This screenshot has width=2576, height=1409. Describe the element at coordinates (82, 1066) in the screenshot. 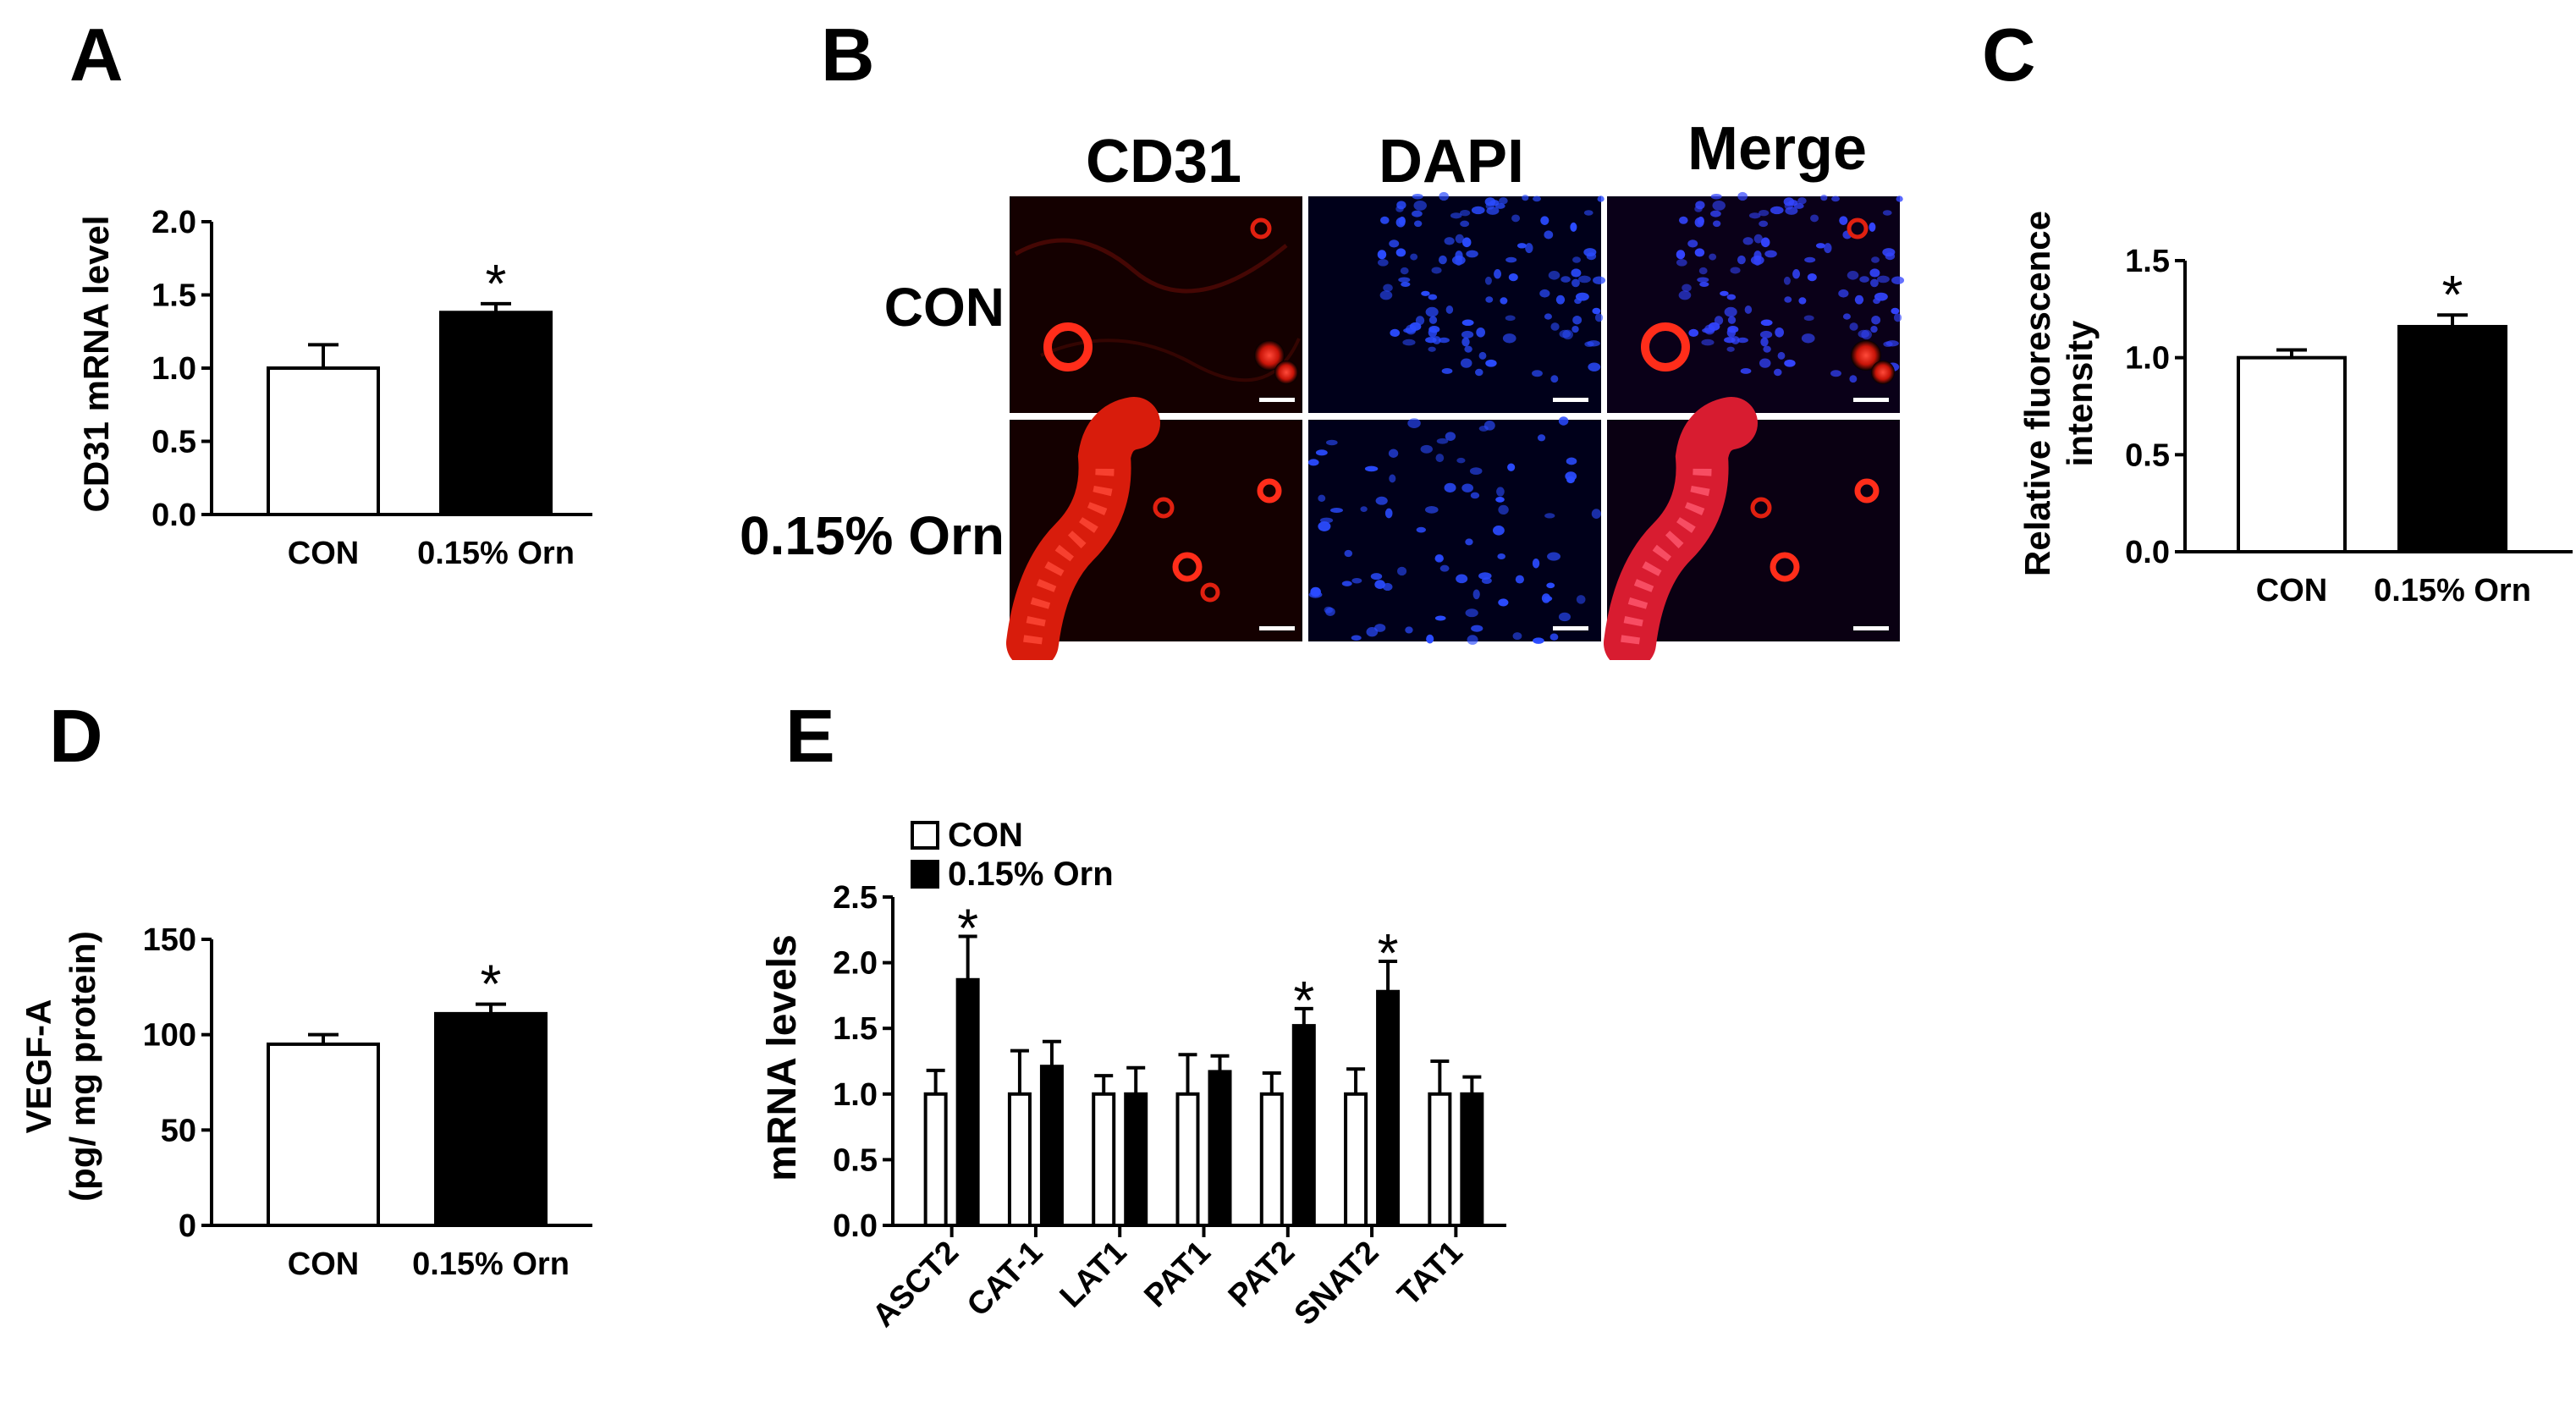

I see `y-axis-label-line2: (pg/ mg protein)` at that location.